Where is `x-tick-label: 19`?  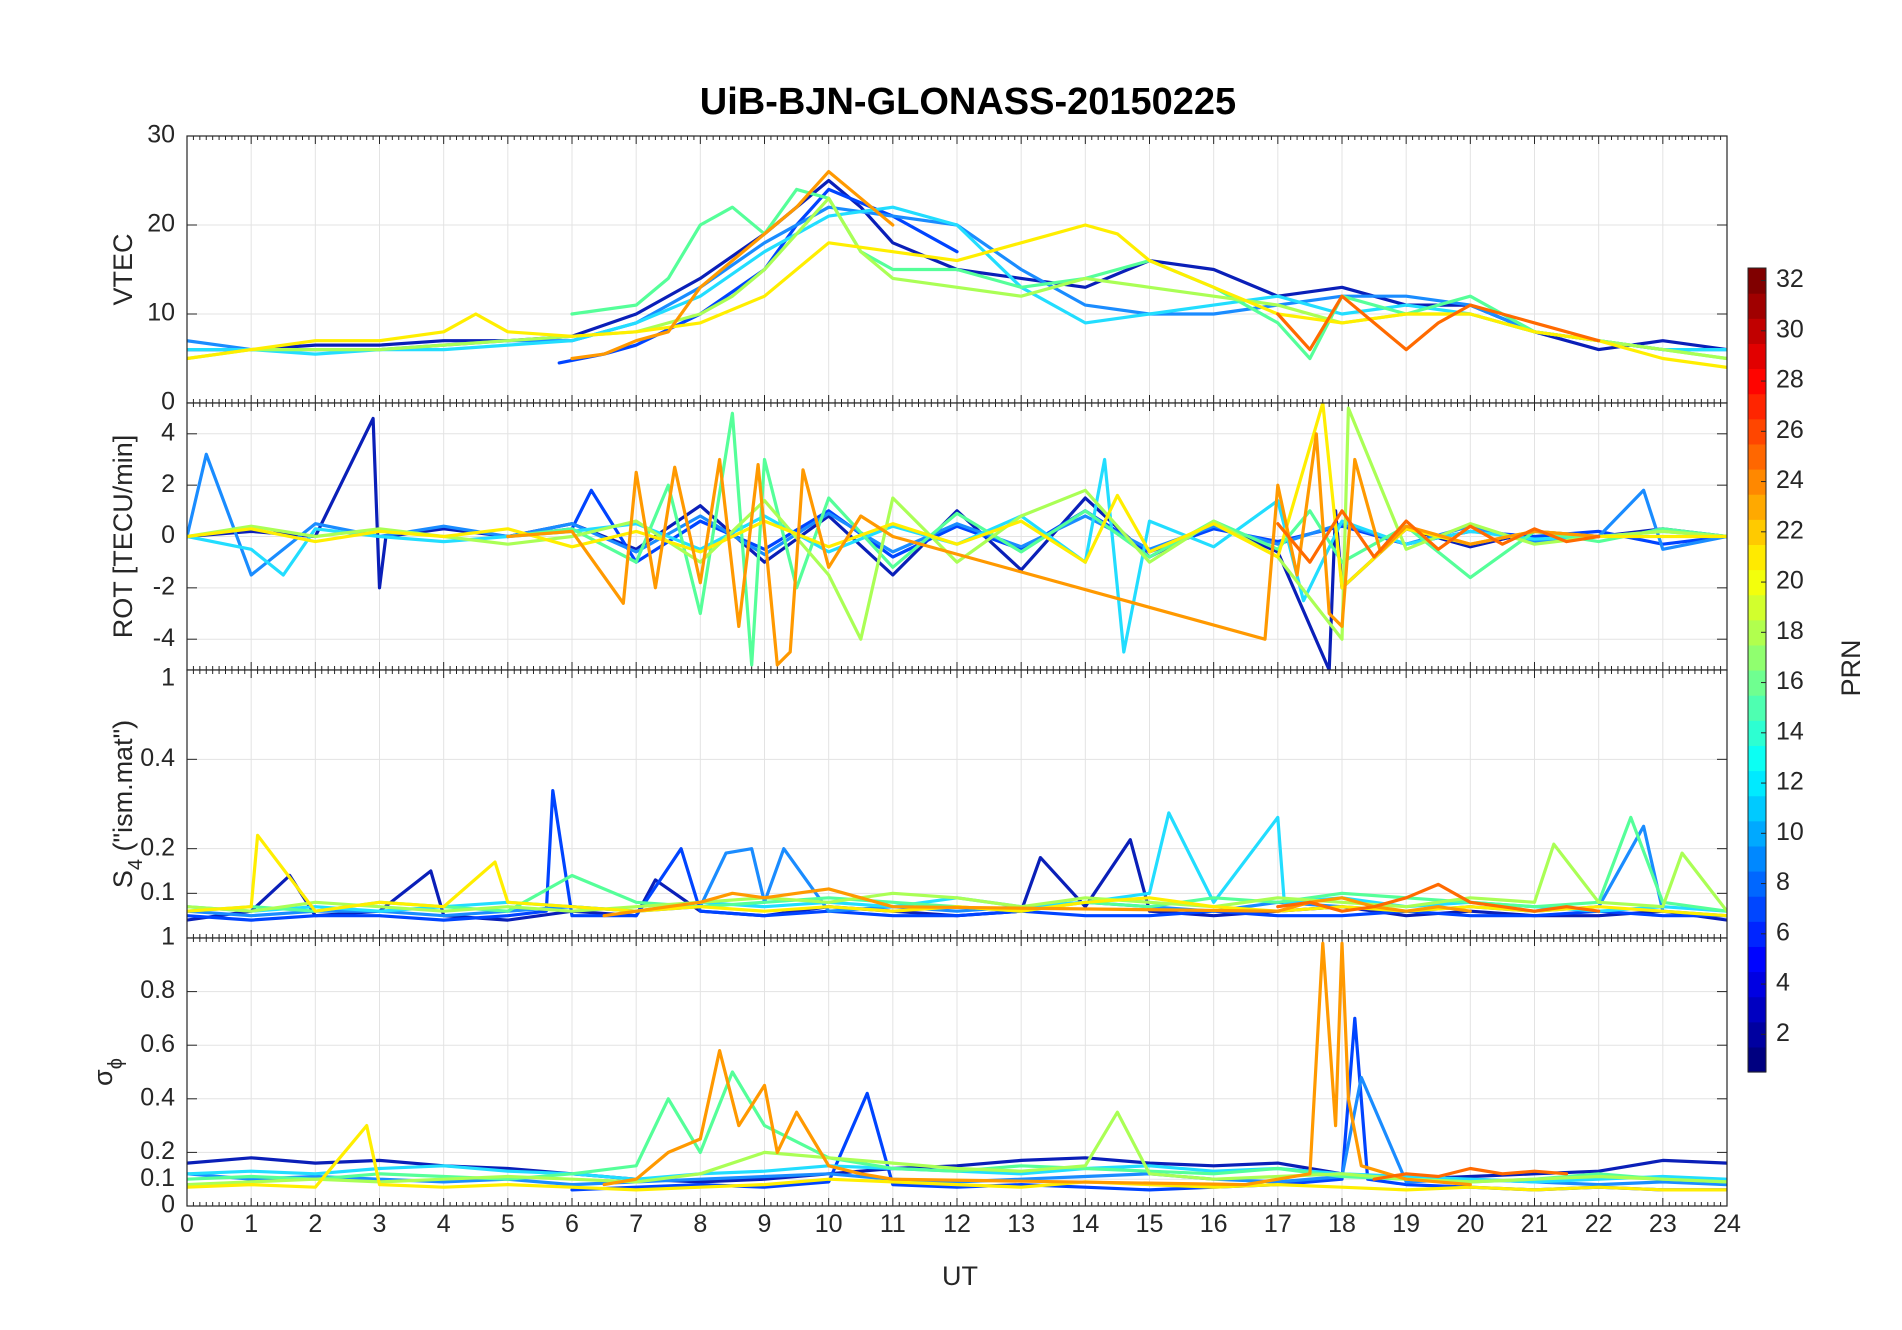 x-tick-label: 19 is located at coordinates (1406, 1224).